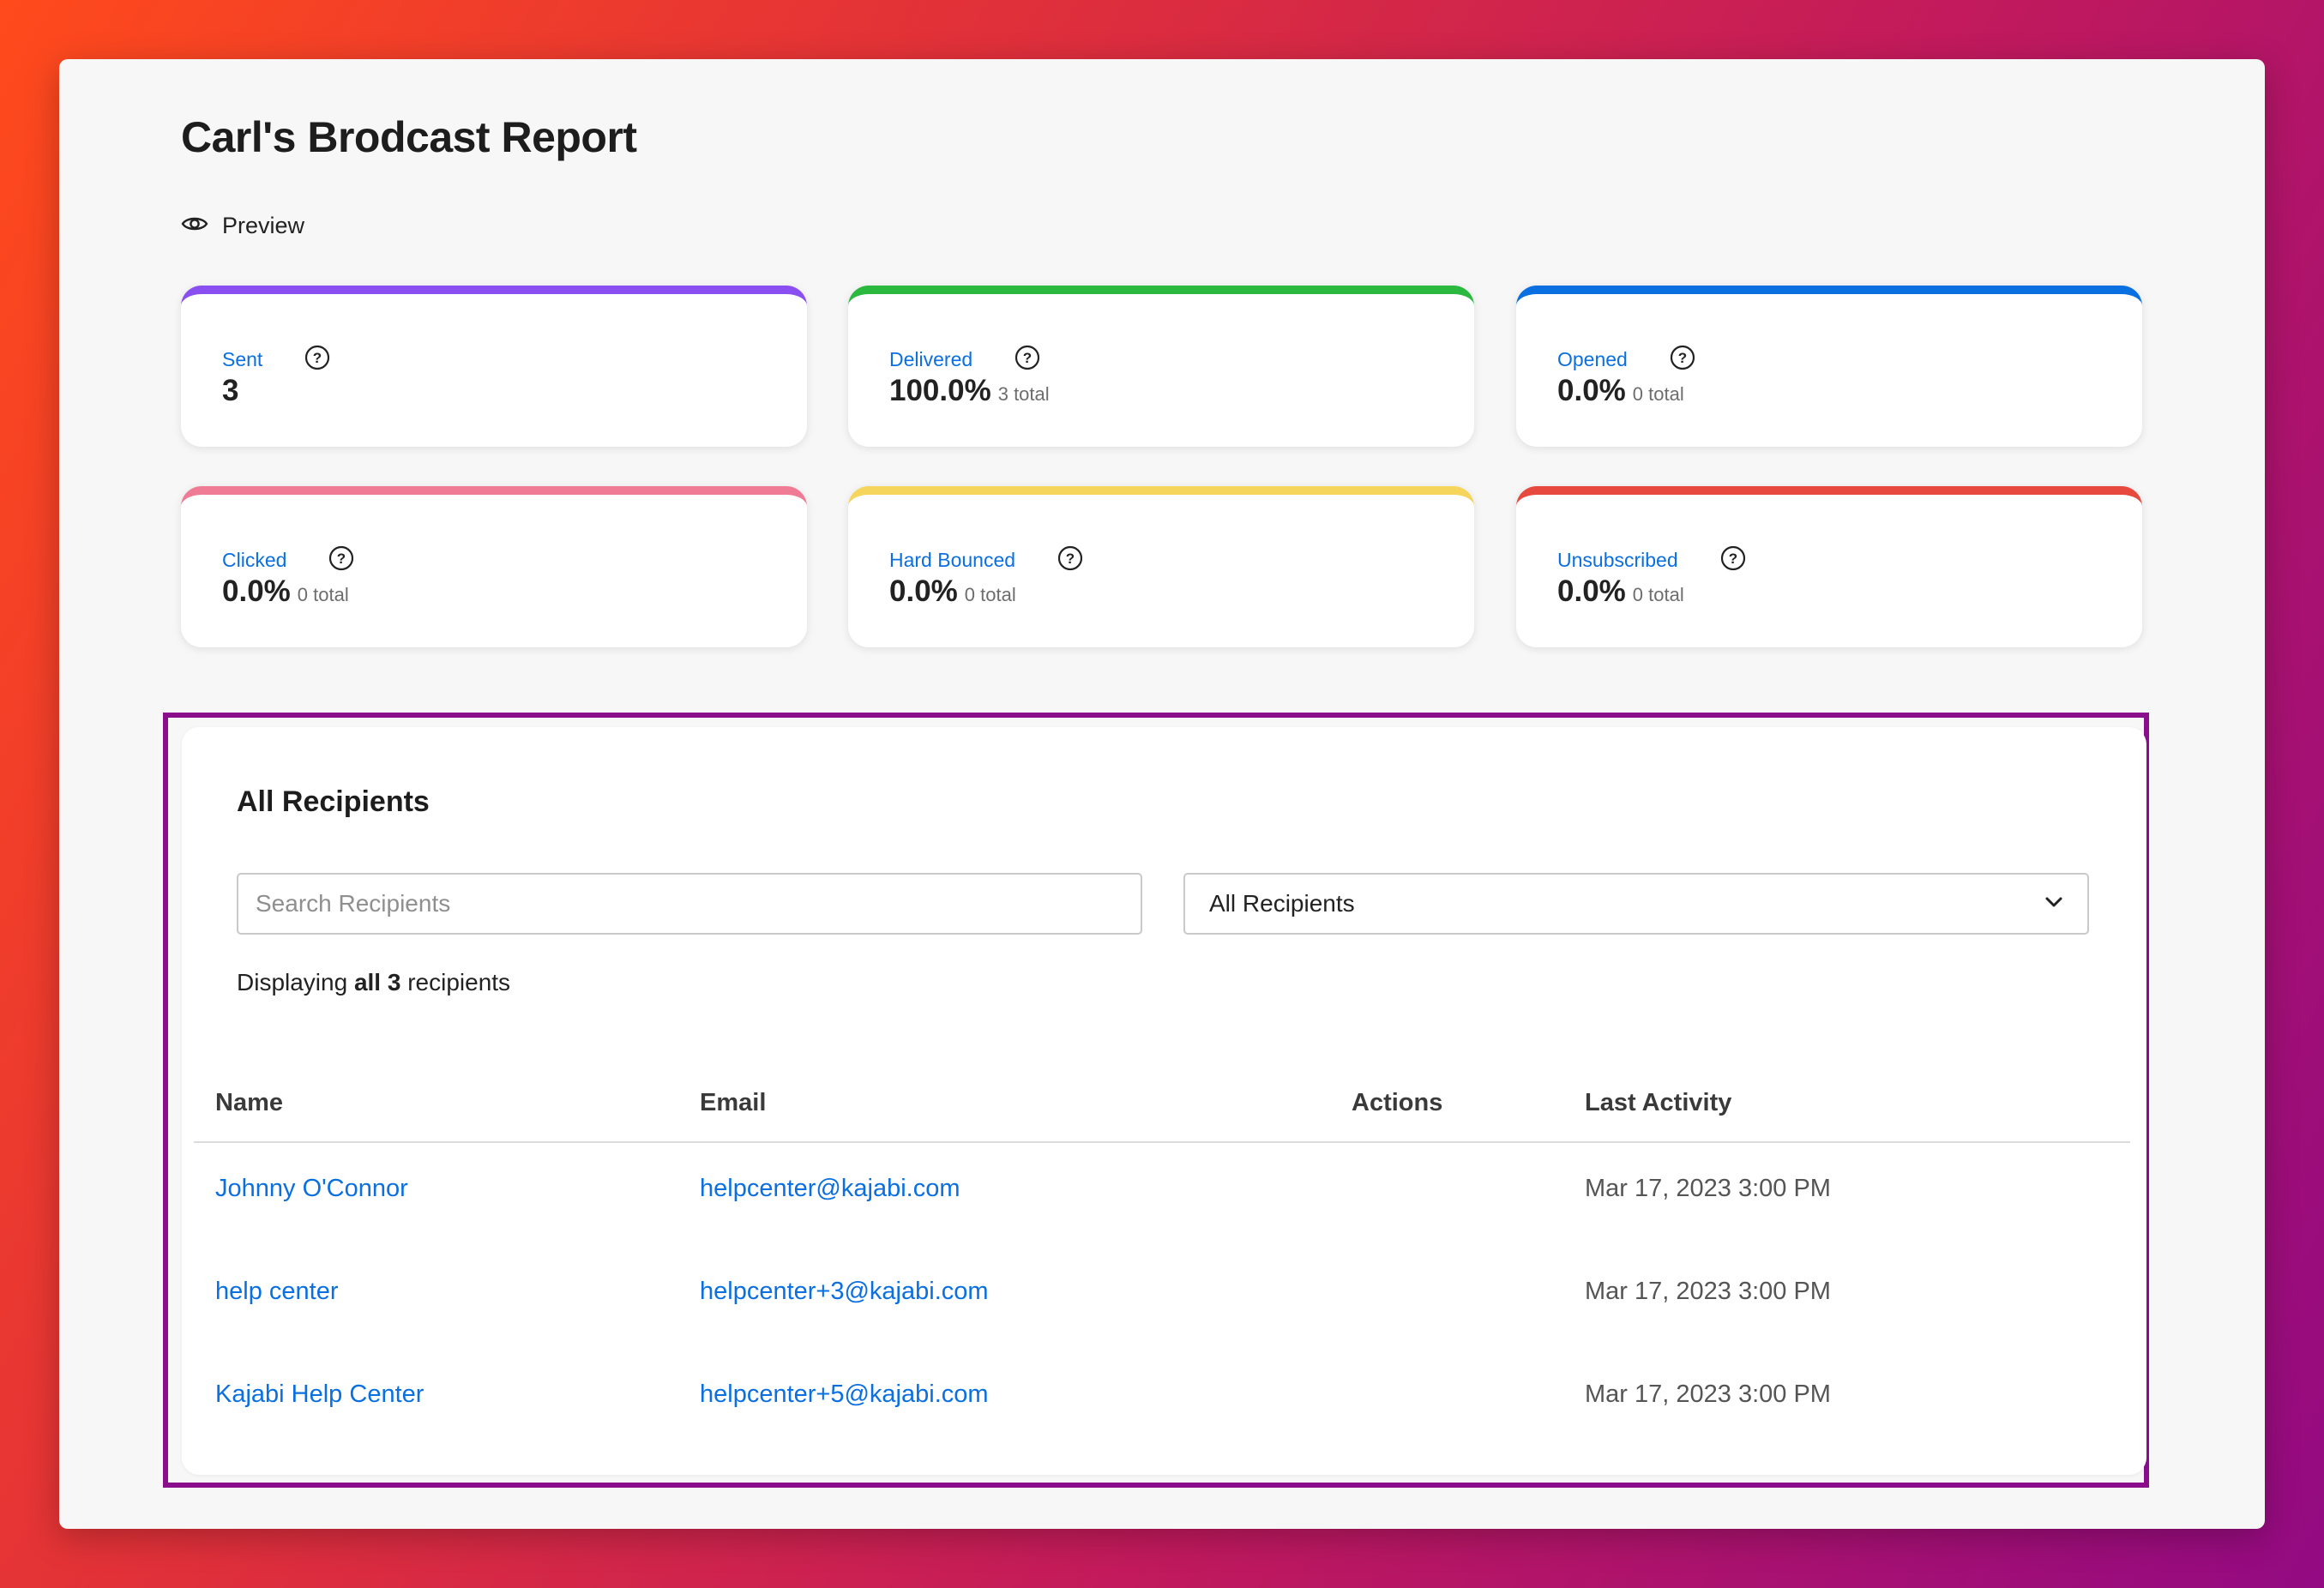 The height and width of the screenshot is (1588, 2324). I want to click on preview-link: Preview, so click(242, 226).